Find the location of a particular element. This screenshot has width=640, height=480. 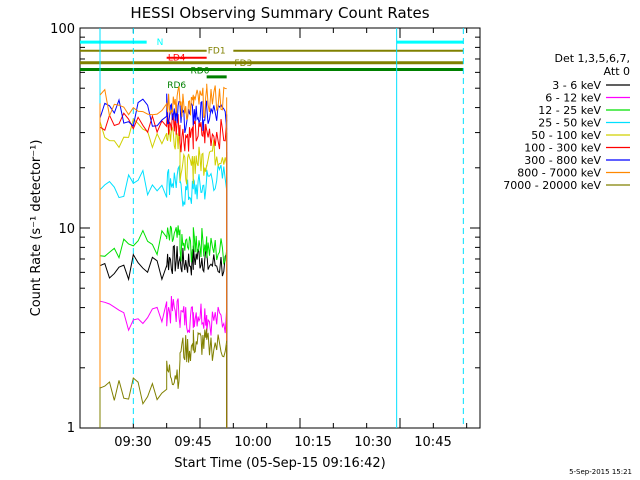

legend-label-9: 7000 - 20000 keV is located at coordinates (552, 185).